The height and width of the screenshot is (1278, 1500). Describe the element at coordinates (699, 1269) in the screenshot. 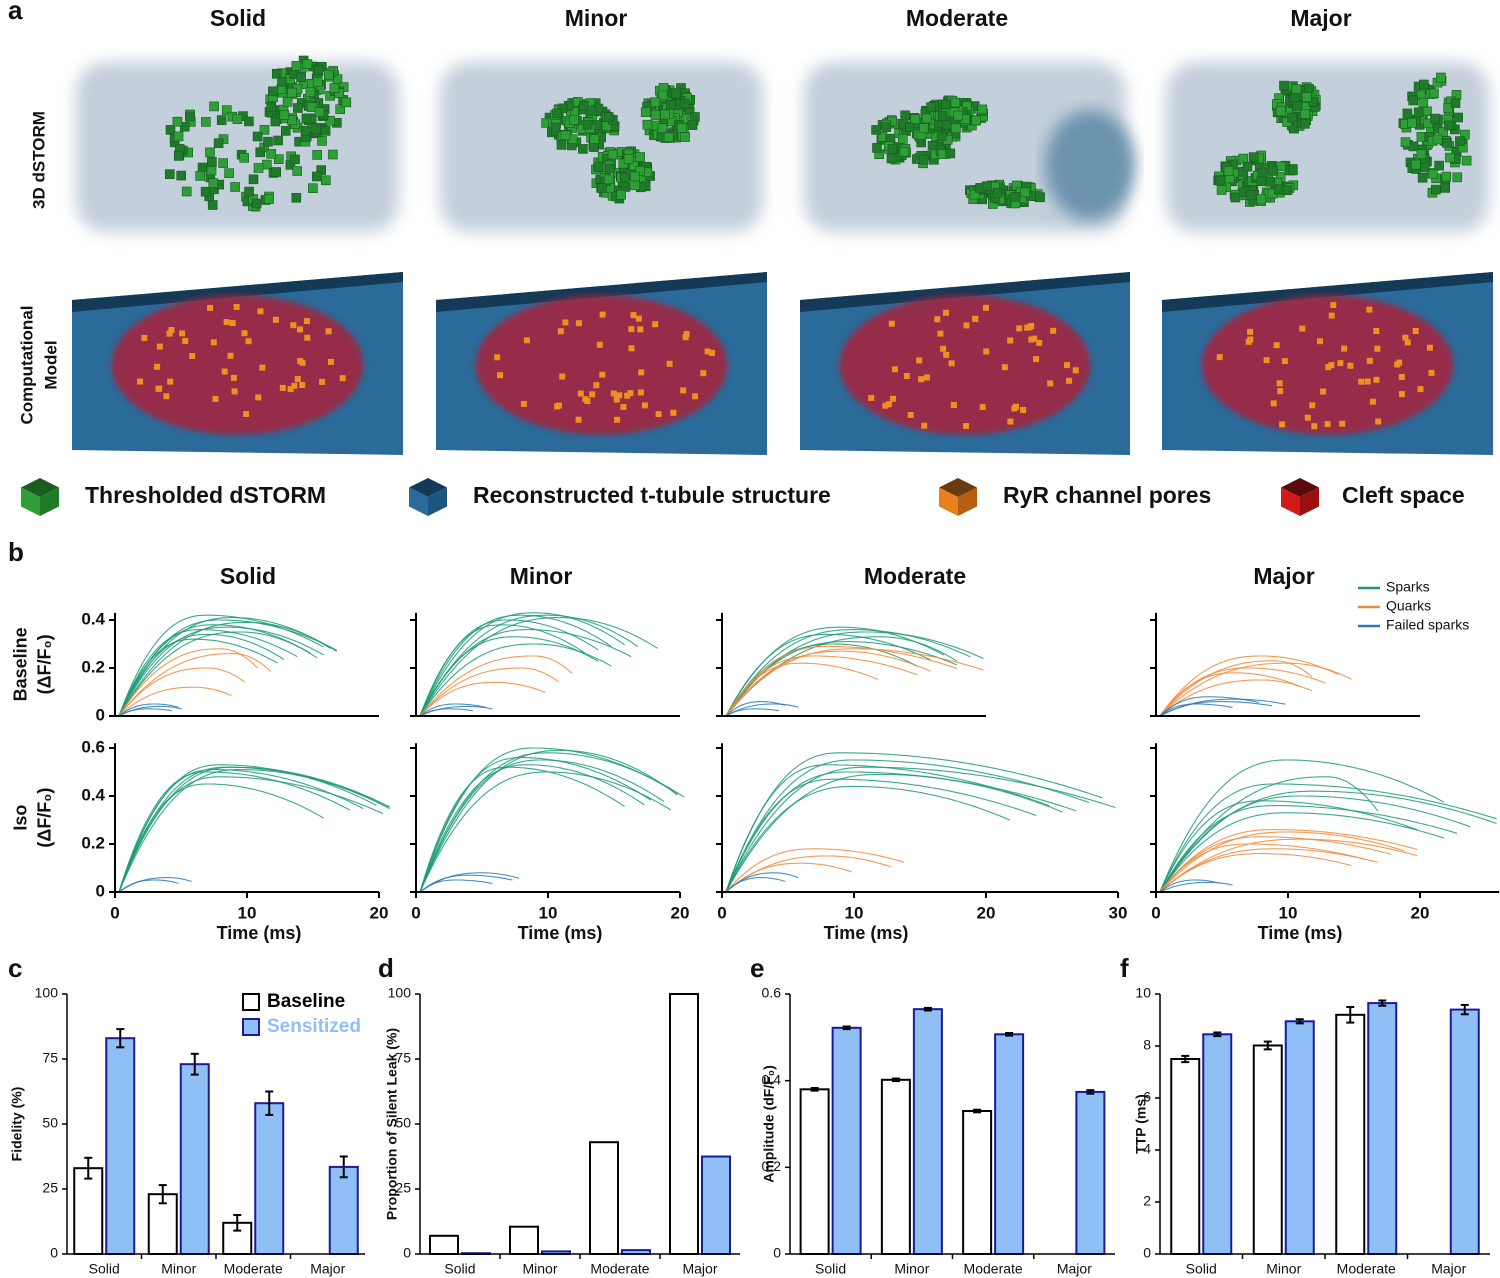

I see `x-tick-label: Major` at that location.